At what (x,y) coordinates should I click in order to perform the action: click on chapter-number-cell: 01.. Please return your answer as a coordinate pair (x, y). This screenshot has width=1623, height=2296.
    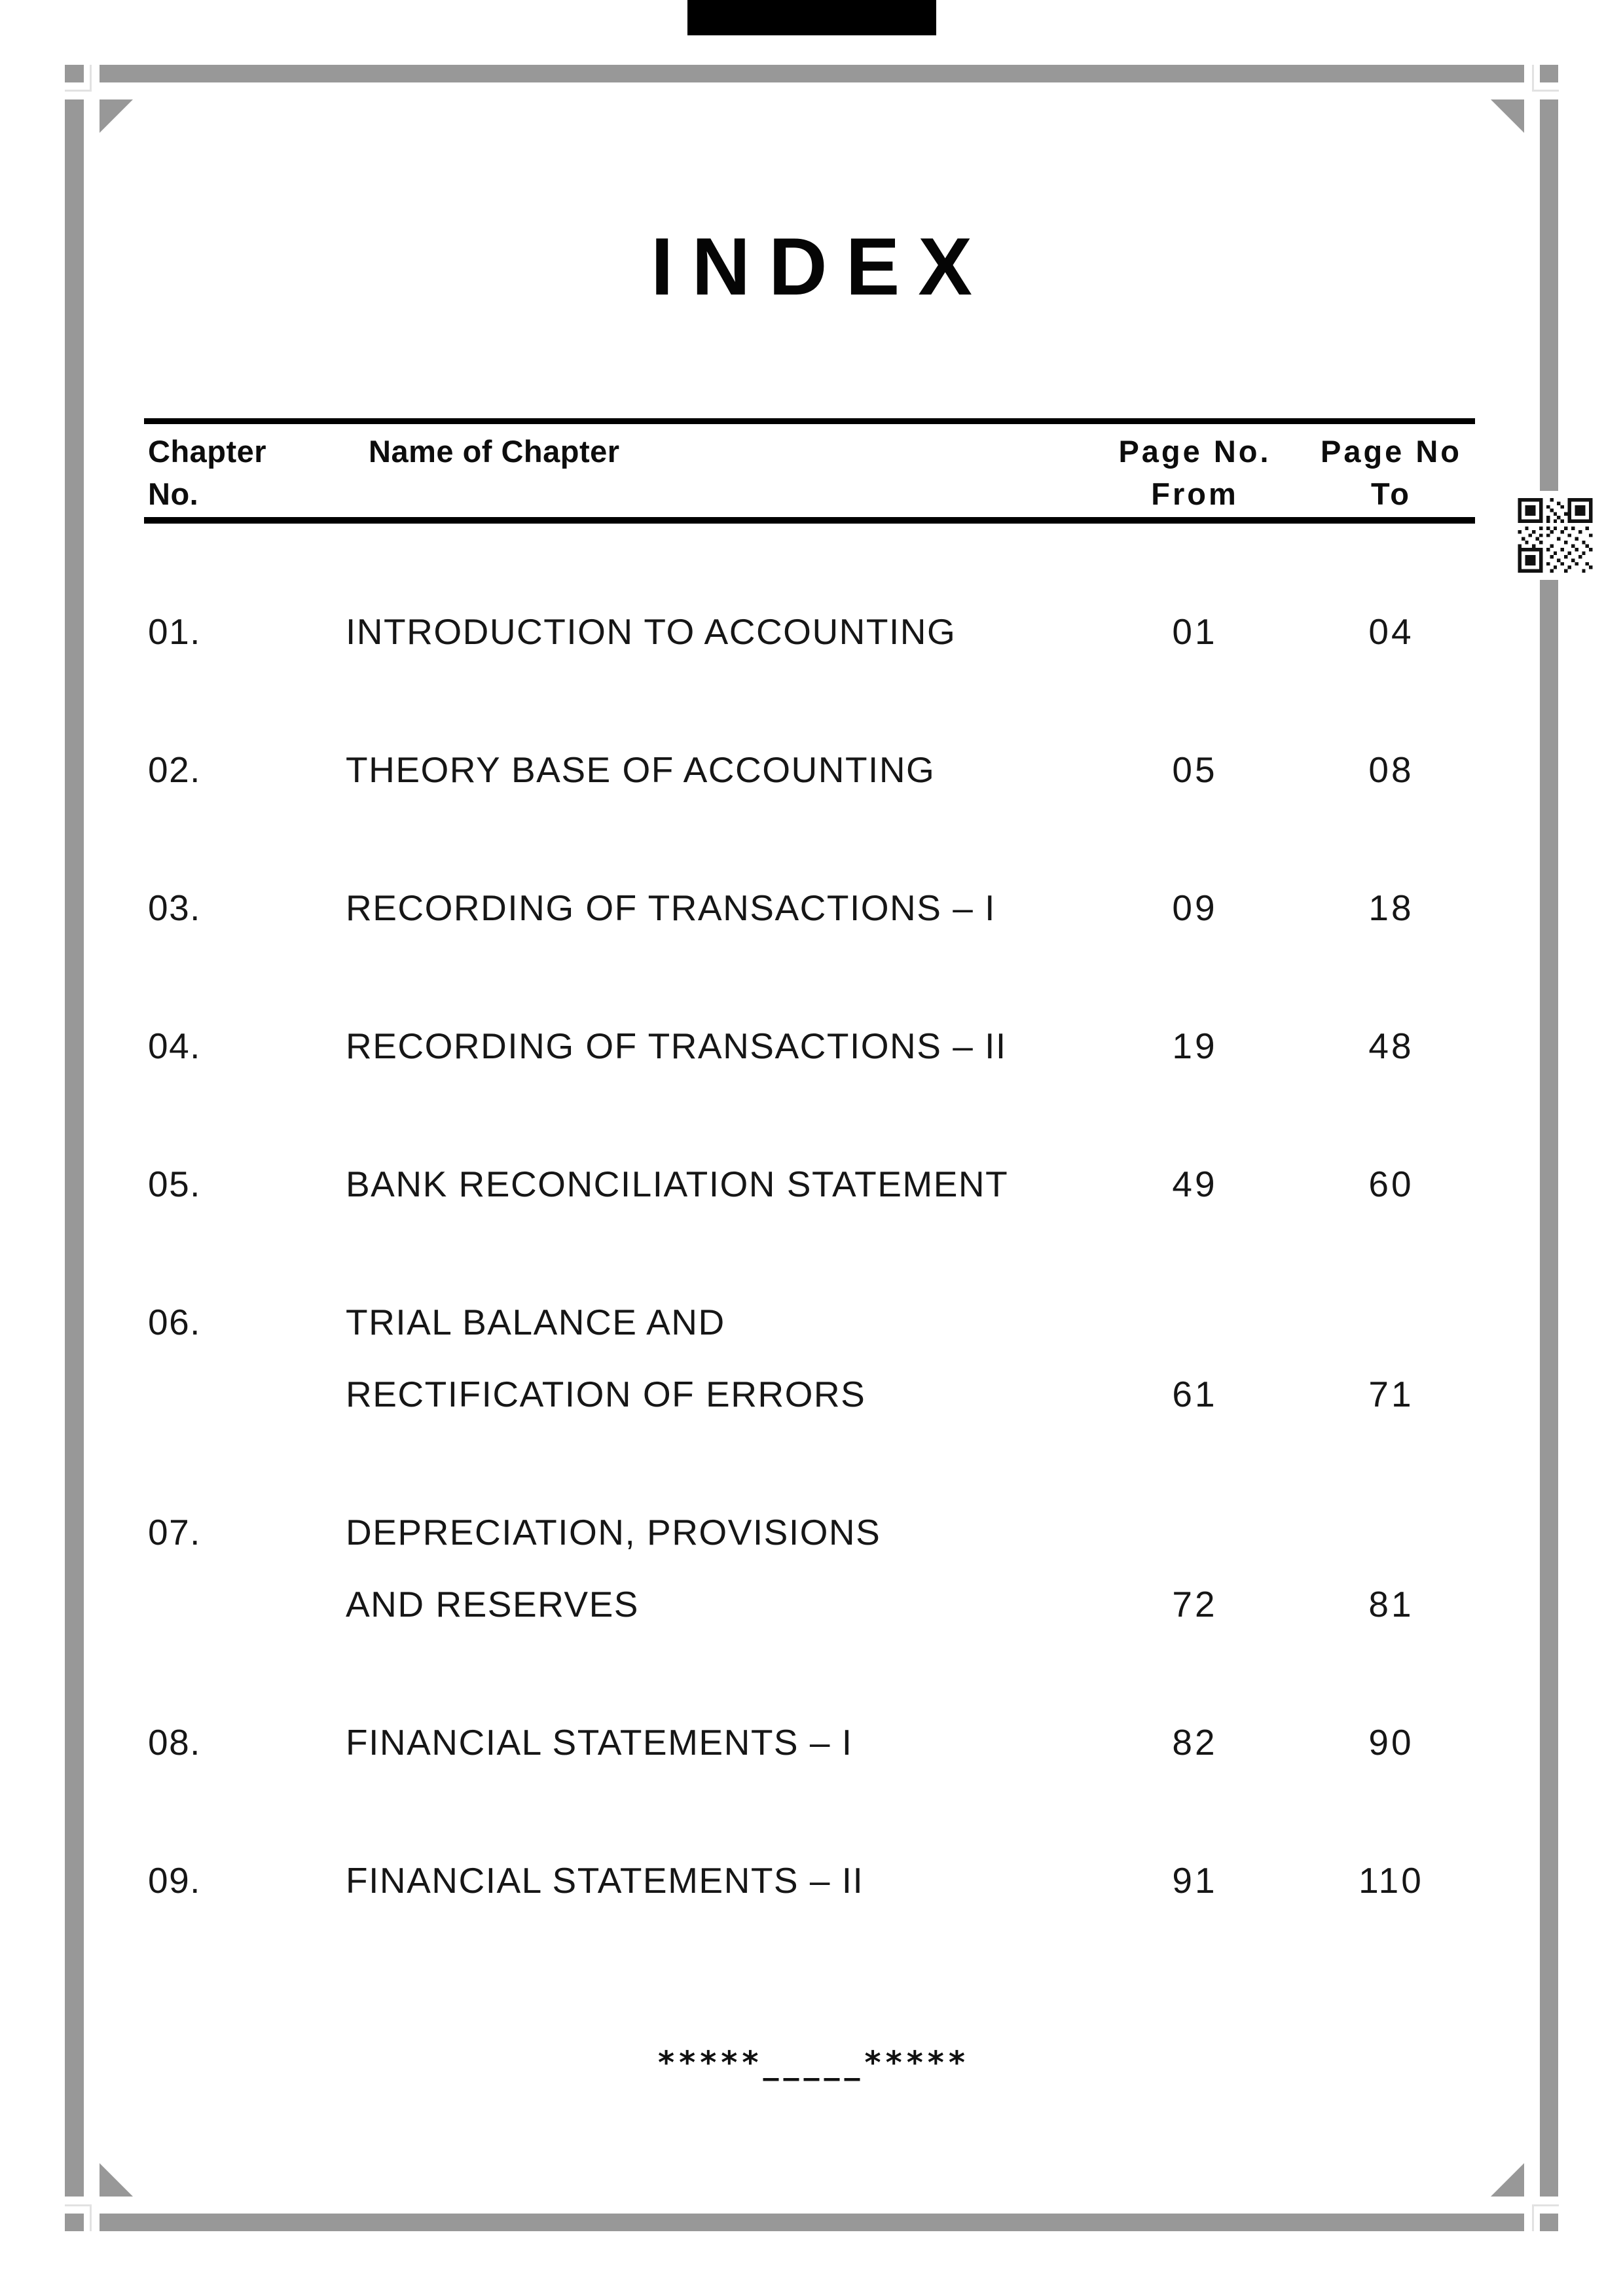
    Looking at the image, I should click on (174, 631).